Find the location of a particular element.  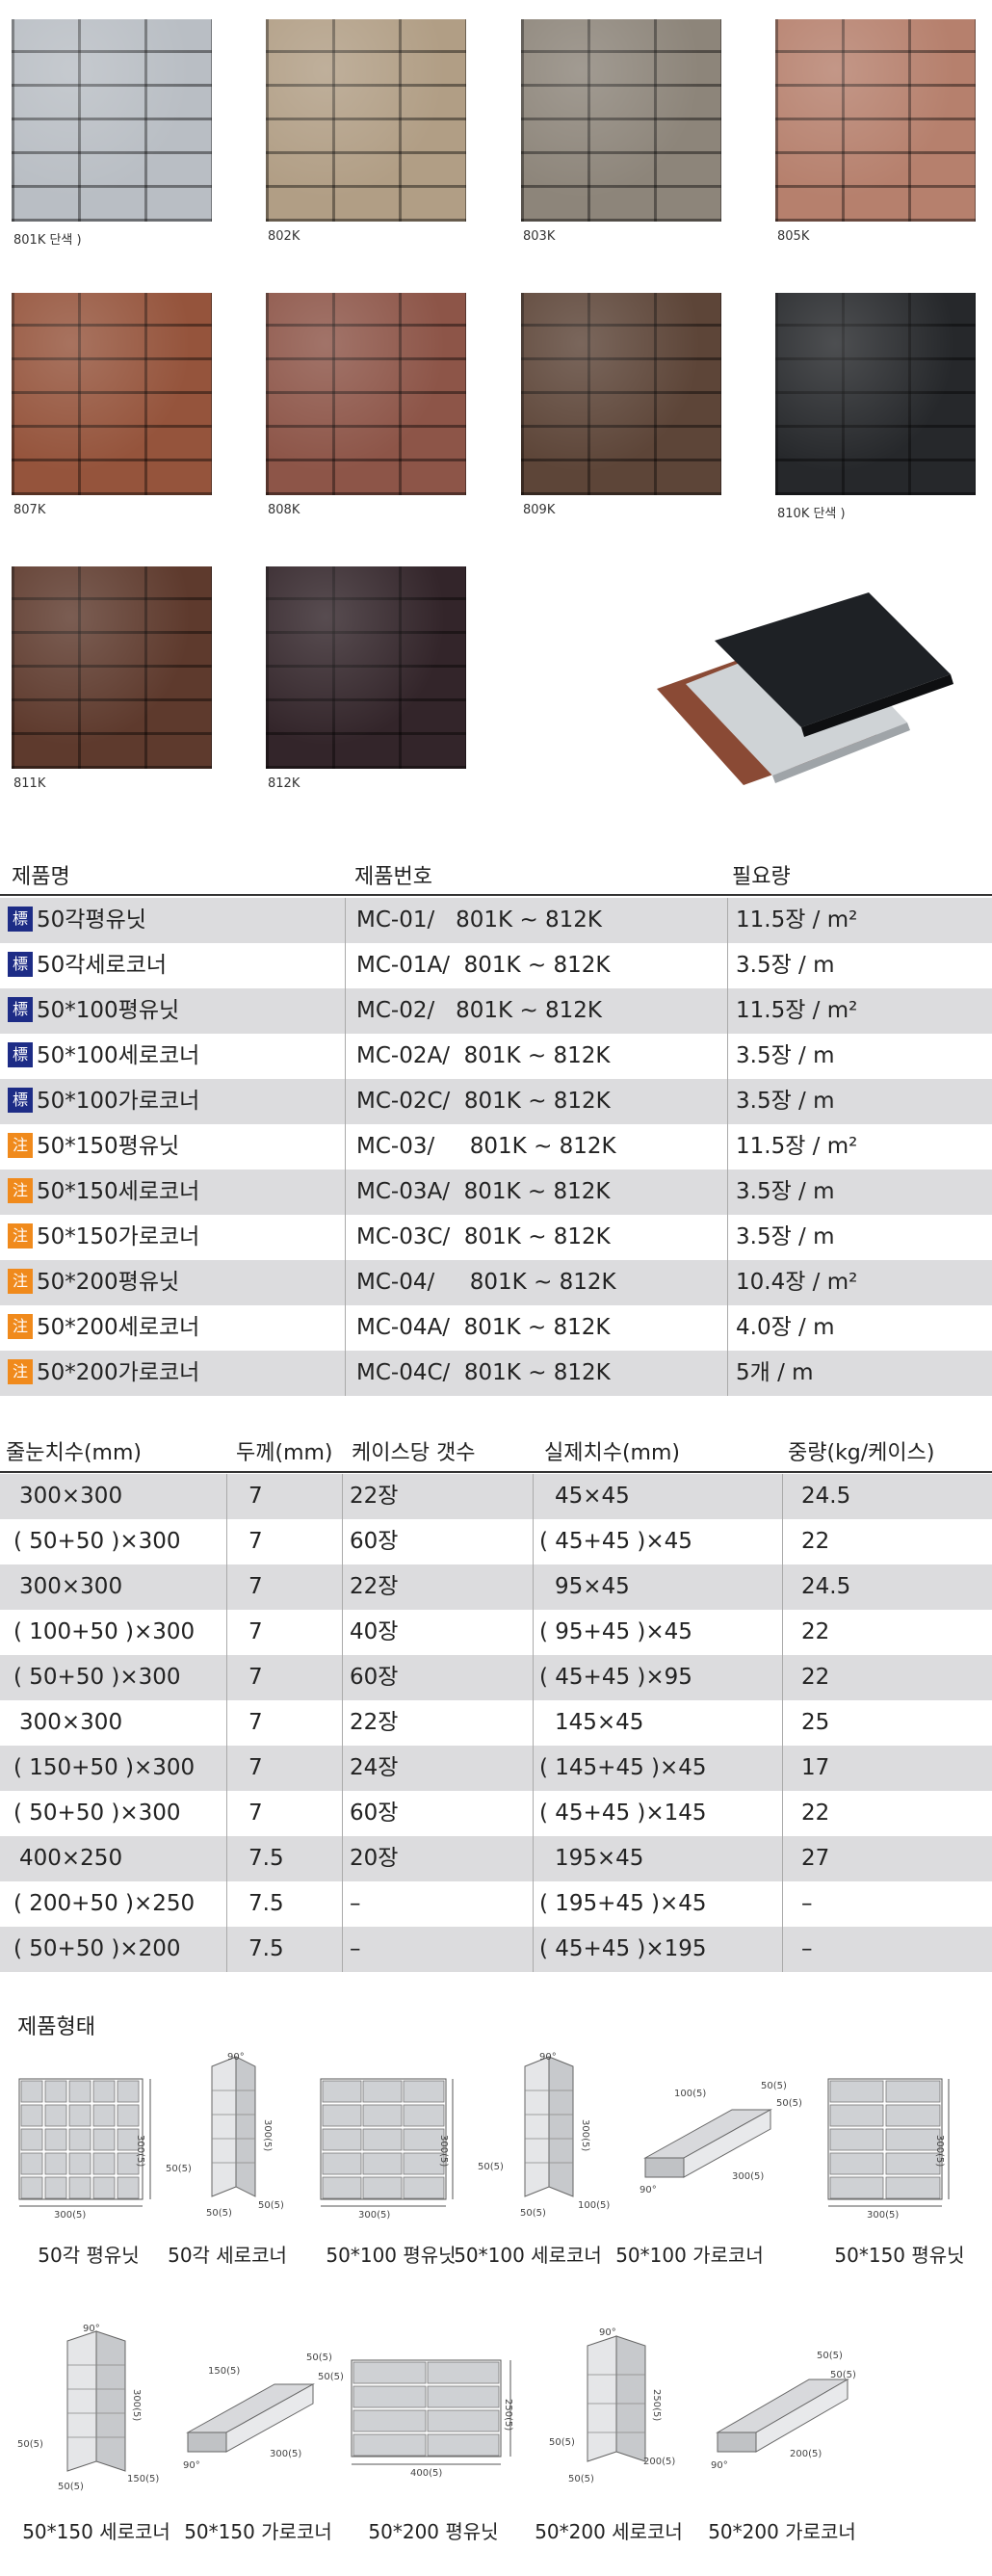

dim-label: 100(5) is located at coordinates (690, 2094).